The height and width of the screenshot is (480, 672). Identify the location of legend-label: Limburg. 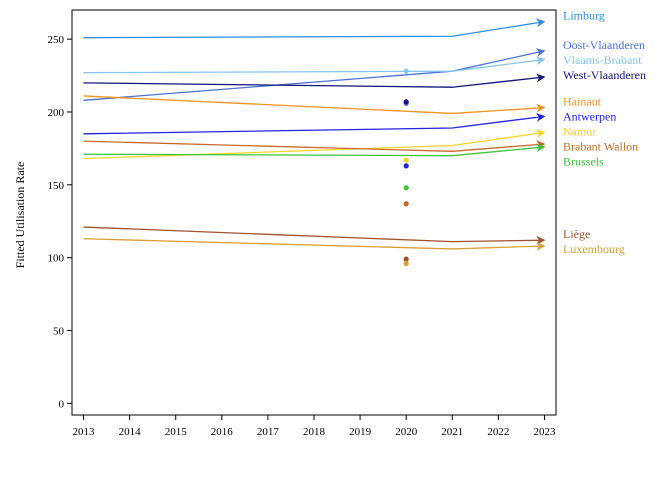
(584, 16).